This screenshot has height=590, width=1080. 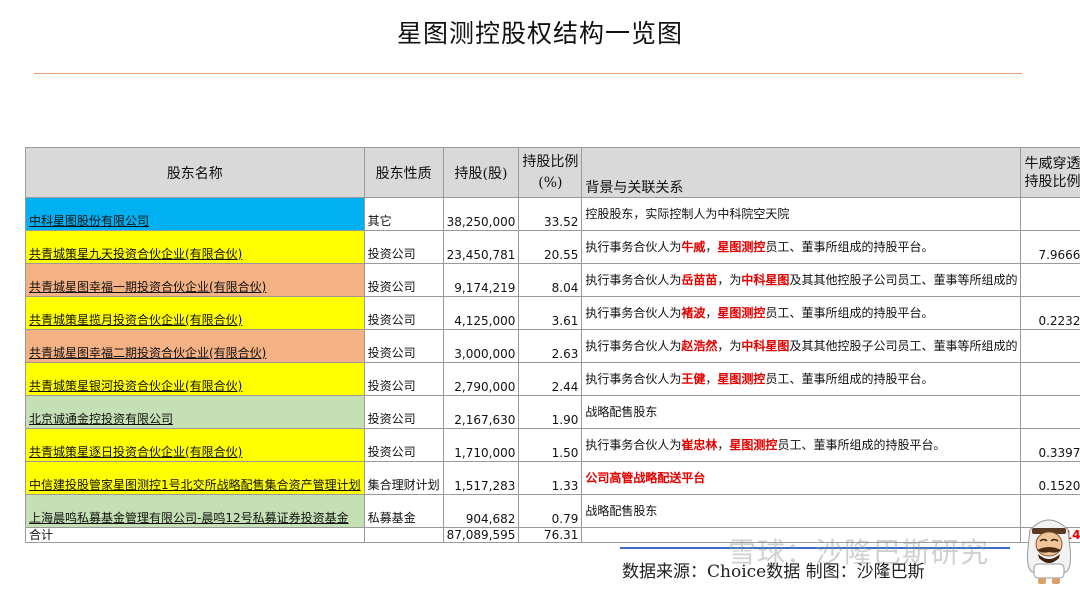 I want to click on share-percent: 2.44, so click(x=550, y=379).